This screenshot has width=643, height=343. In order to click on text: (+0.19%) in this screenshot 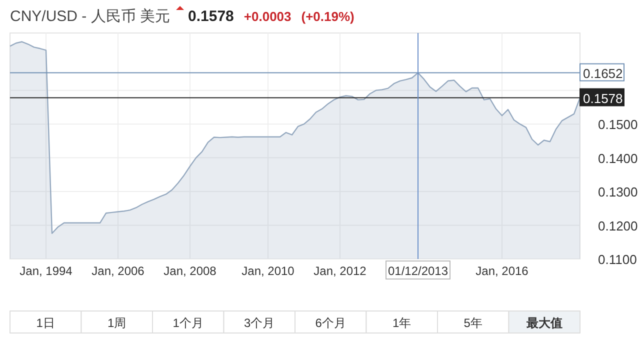, I will do `click(327, 16)`.